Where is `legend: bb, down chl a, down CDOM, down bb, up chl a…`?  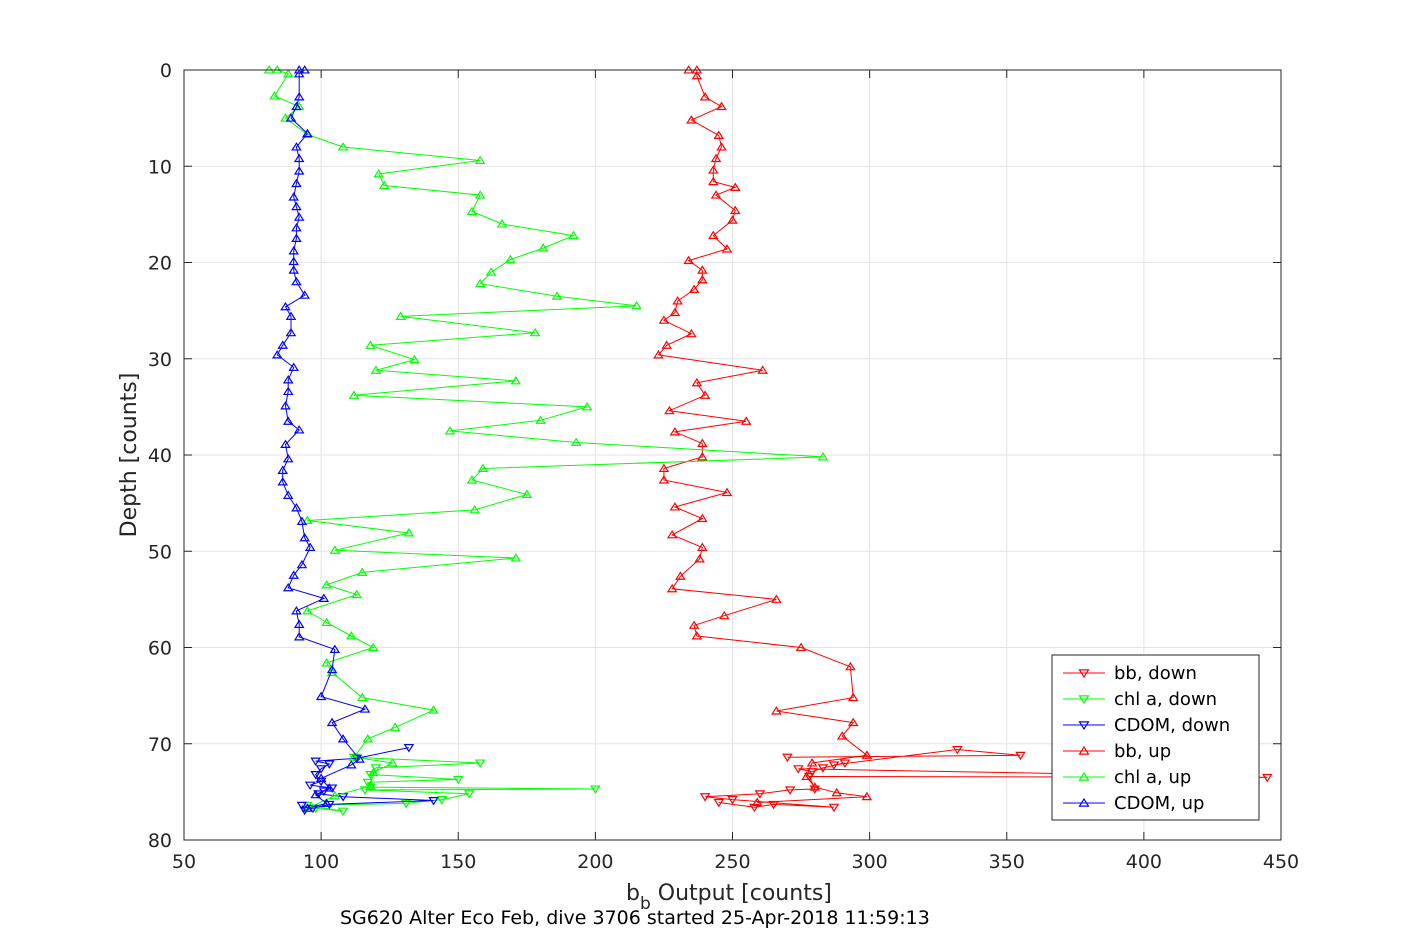
legend: bb, down chl a, down CDOM, down bb, up chl a… is located at coordinates (1155, 737).